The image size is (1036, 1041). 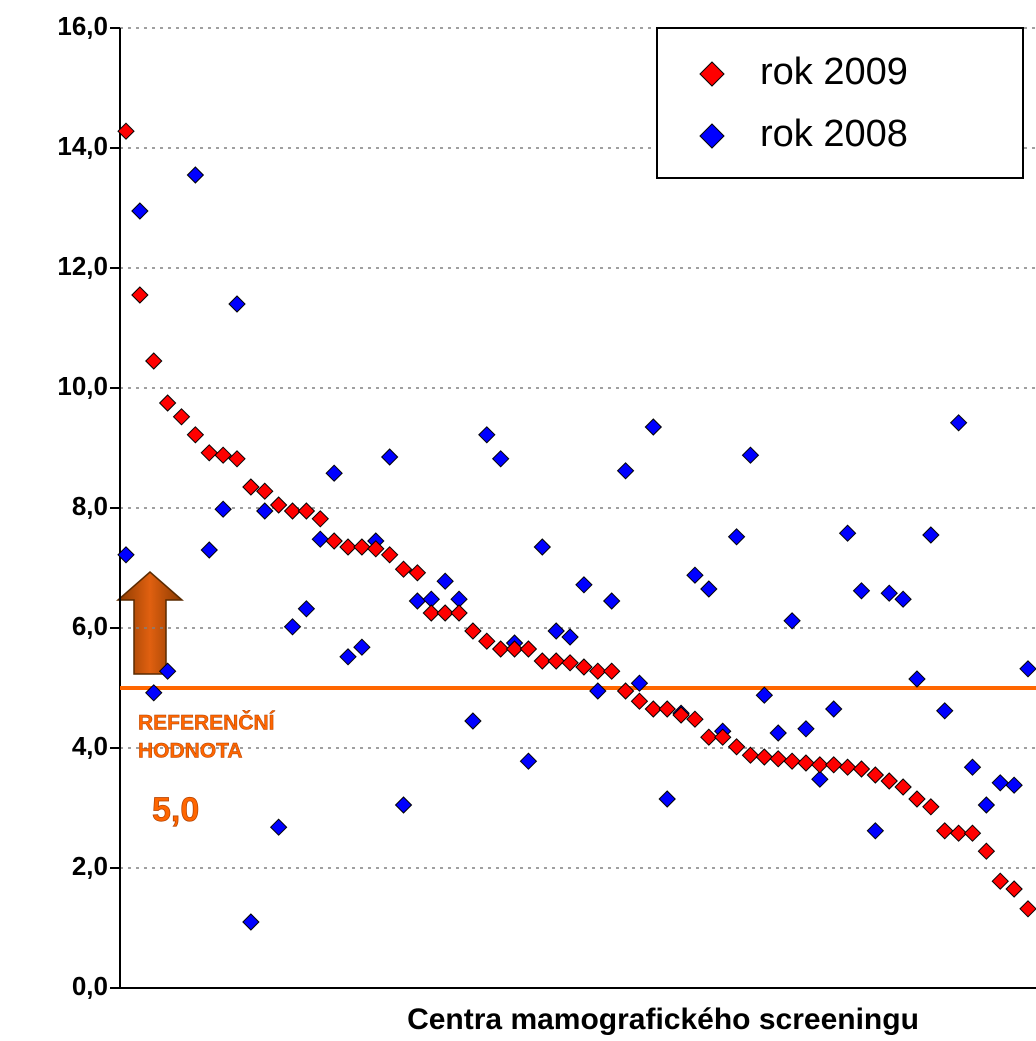 I want to click on y-tick-label: 0,0, so click(x=90, y=986).